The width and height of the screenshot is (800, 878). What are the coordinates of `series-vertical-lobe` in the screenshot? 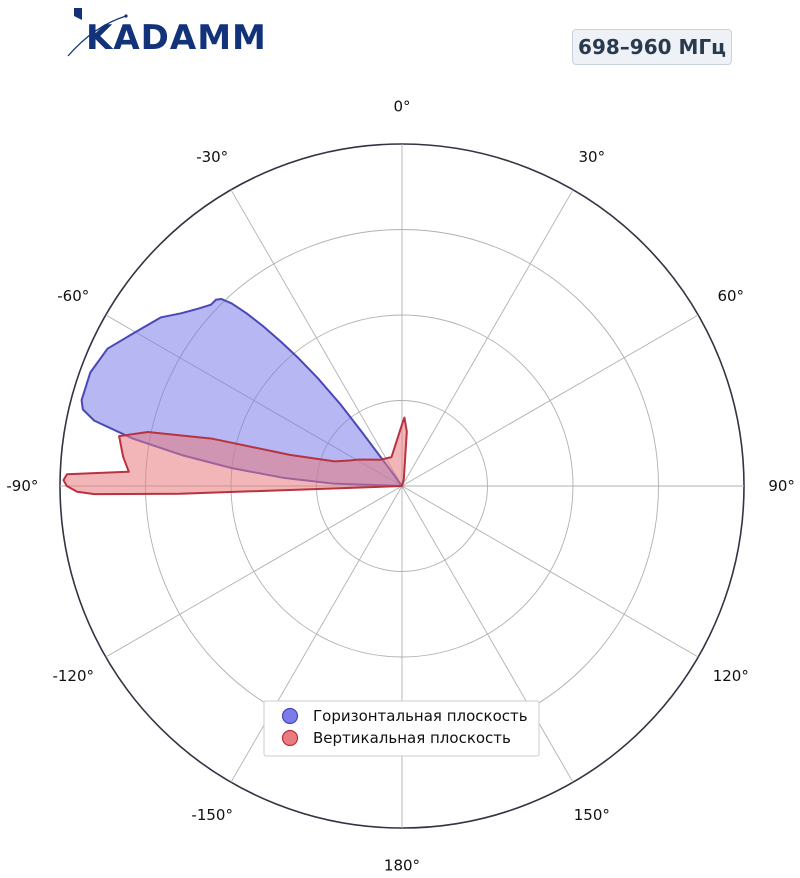 It's located at (235, 456).